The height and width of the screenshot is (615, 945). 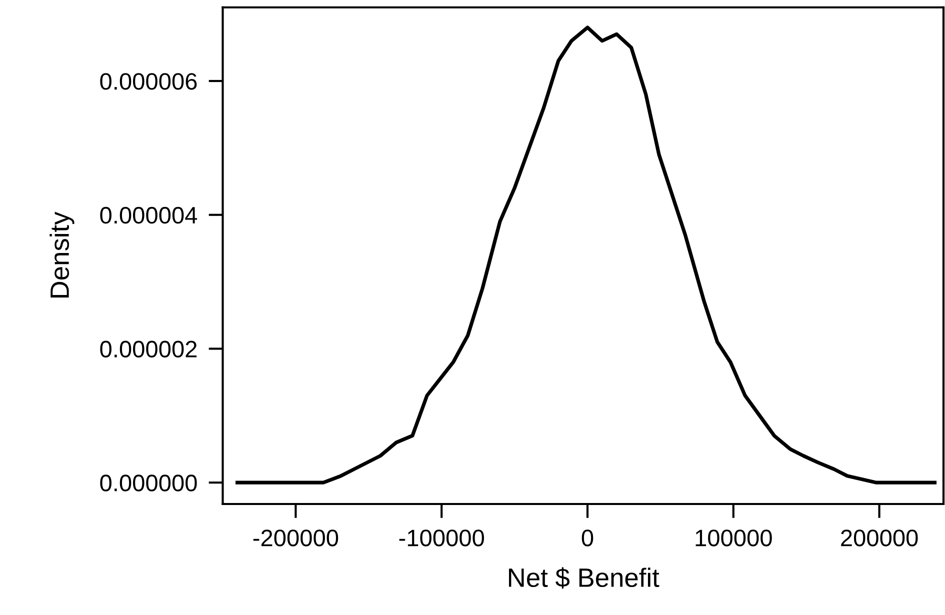 I want to click on x-tick-label: 200000, so click(x=879, y=538).